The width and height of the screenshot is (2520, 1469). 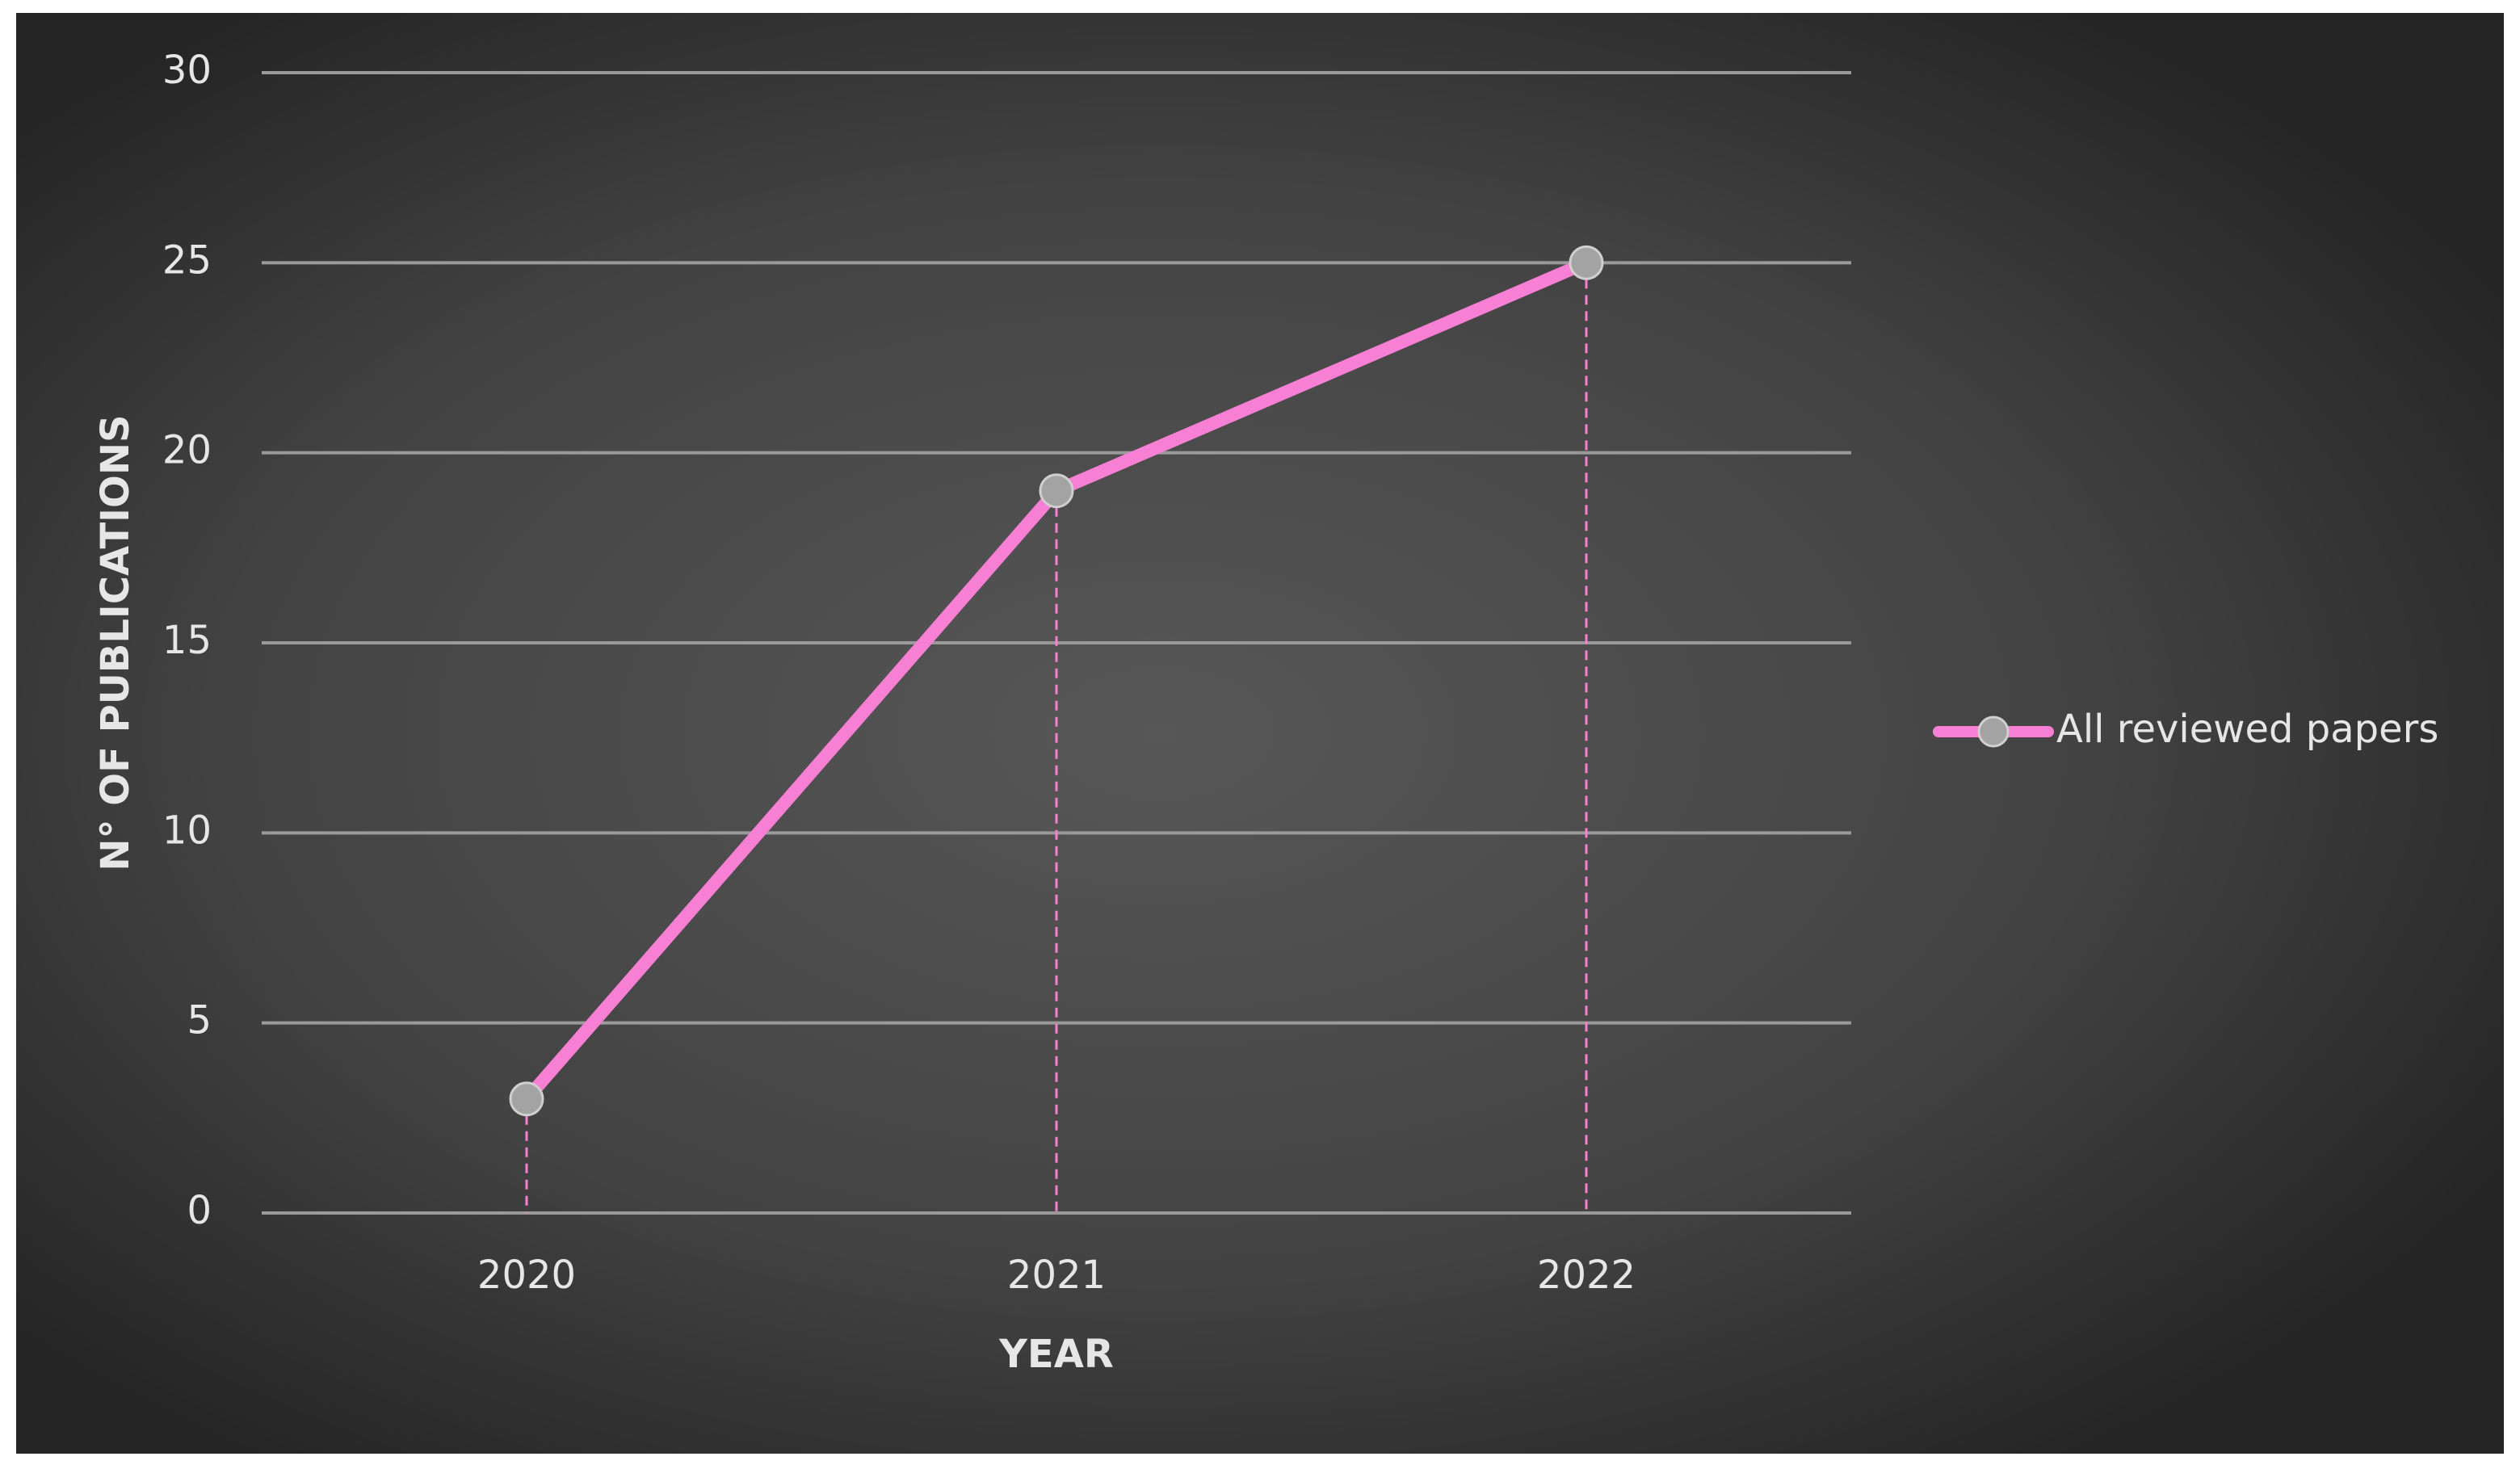 I want to click on x-tick-label: 2021, so click(x=1056, y=1275).